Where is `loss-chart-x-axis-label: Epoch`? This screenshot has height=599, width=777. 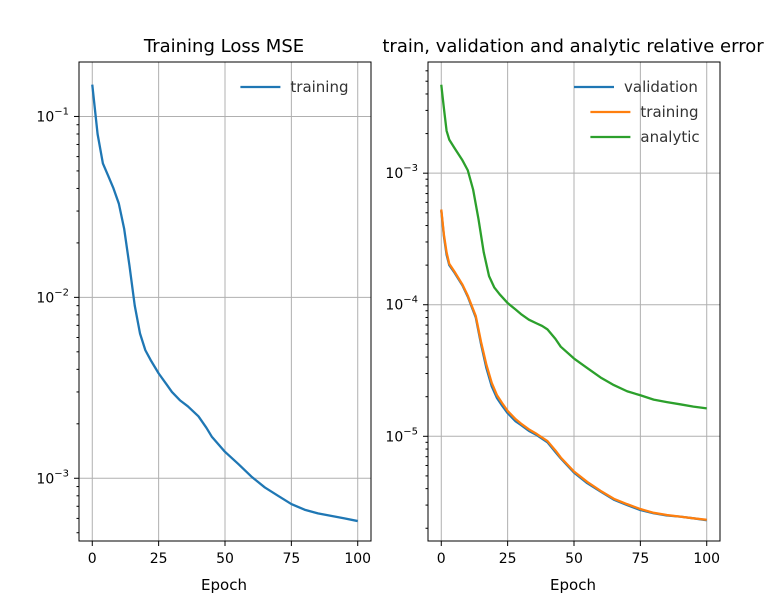 loss-chart-x-axis-label: Epoch is located at coordinates (224, 585).